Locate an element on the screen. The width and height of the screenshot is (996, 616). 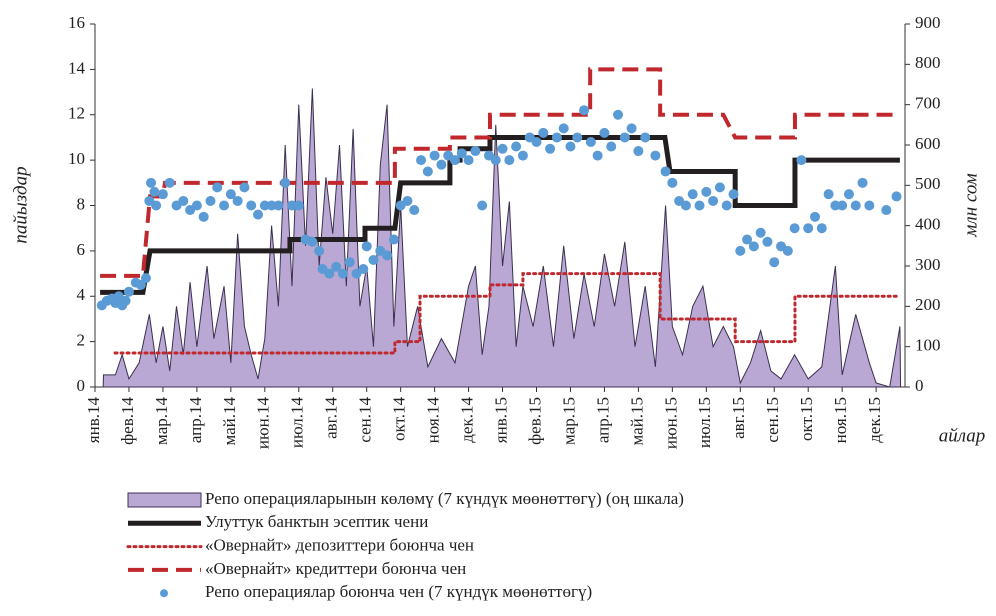
x-tick-label: дек.14 is located at coordinates (466, 420).